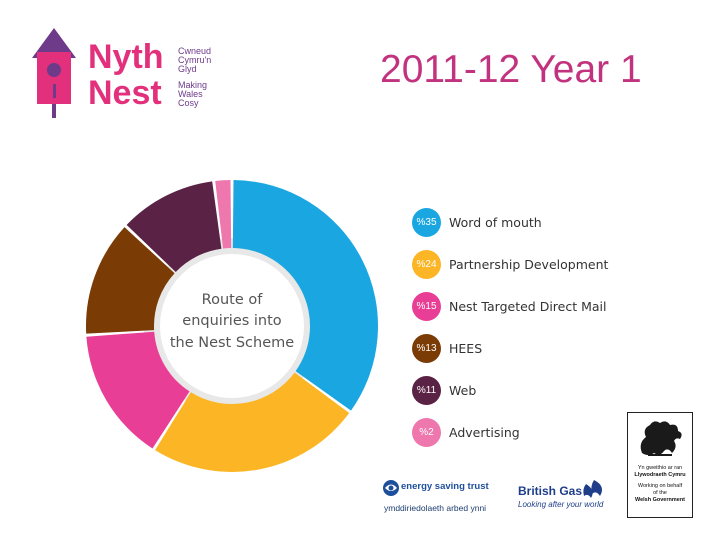  What do you see at coordinates (561, 504) in the screenshot?
I see `british-gas-tagline: Looking after your world` at bounding box center [561, 504].